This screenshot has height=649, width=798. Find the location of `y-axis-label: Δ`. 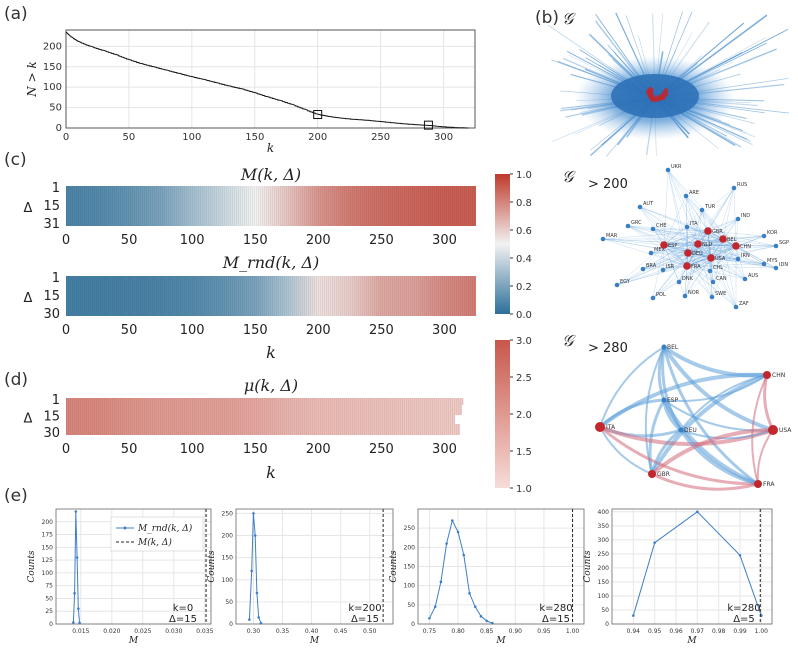

y-axis-label: Δ is located at coordinates (28, 208).